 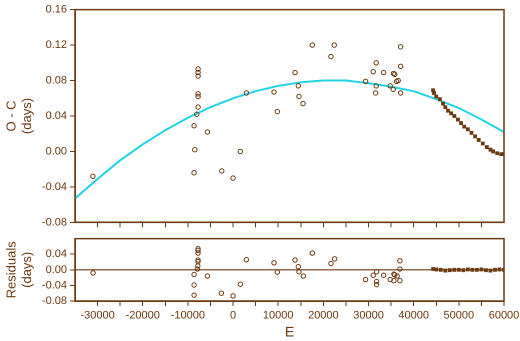 What do you see at coordinates (143, 316) in the screenshot?
I see `x-tick-label: -20000` at bounding box center [143, 316].